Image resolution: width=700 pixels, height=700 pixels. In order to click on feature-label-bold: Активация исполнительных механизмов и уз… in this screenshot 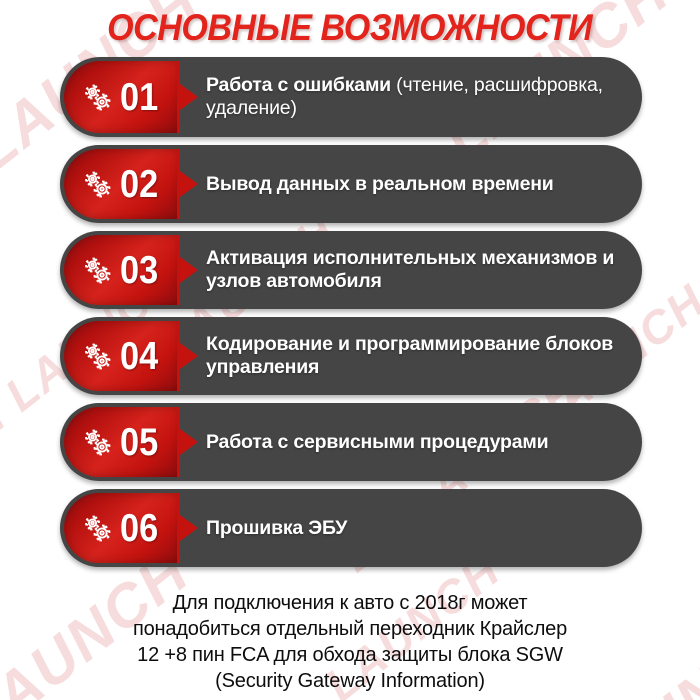, I will do `click(410, 269)`.